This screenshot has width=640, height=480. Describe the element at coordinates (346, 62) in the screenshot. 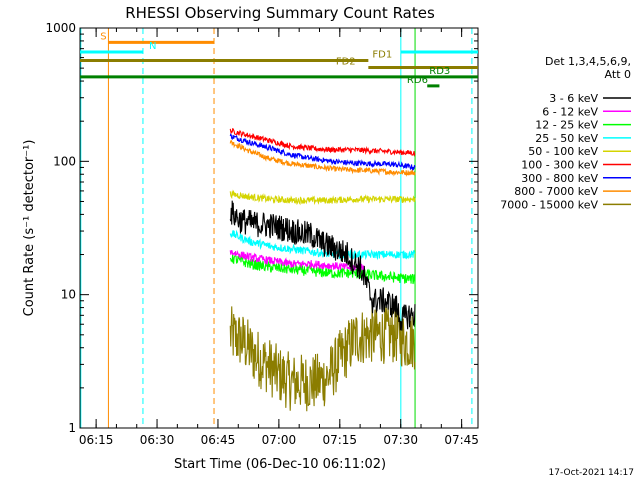

I see `flag-label-4: FD2` at that location.